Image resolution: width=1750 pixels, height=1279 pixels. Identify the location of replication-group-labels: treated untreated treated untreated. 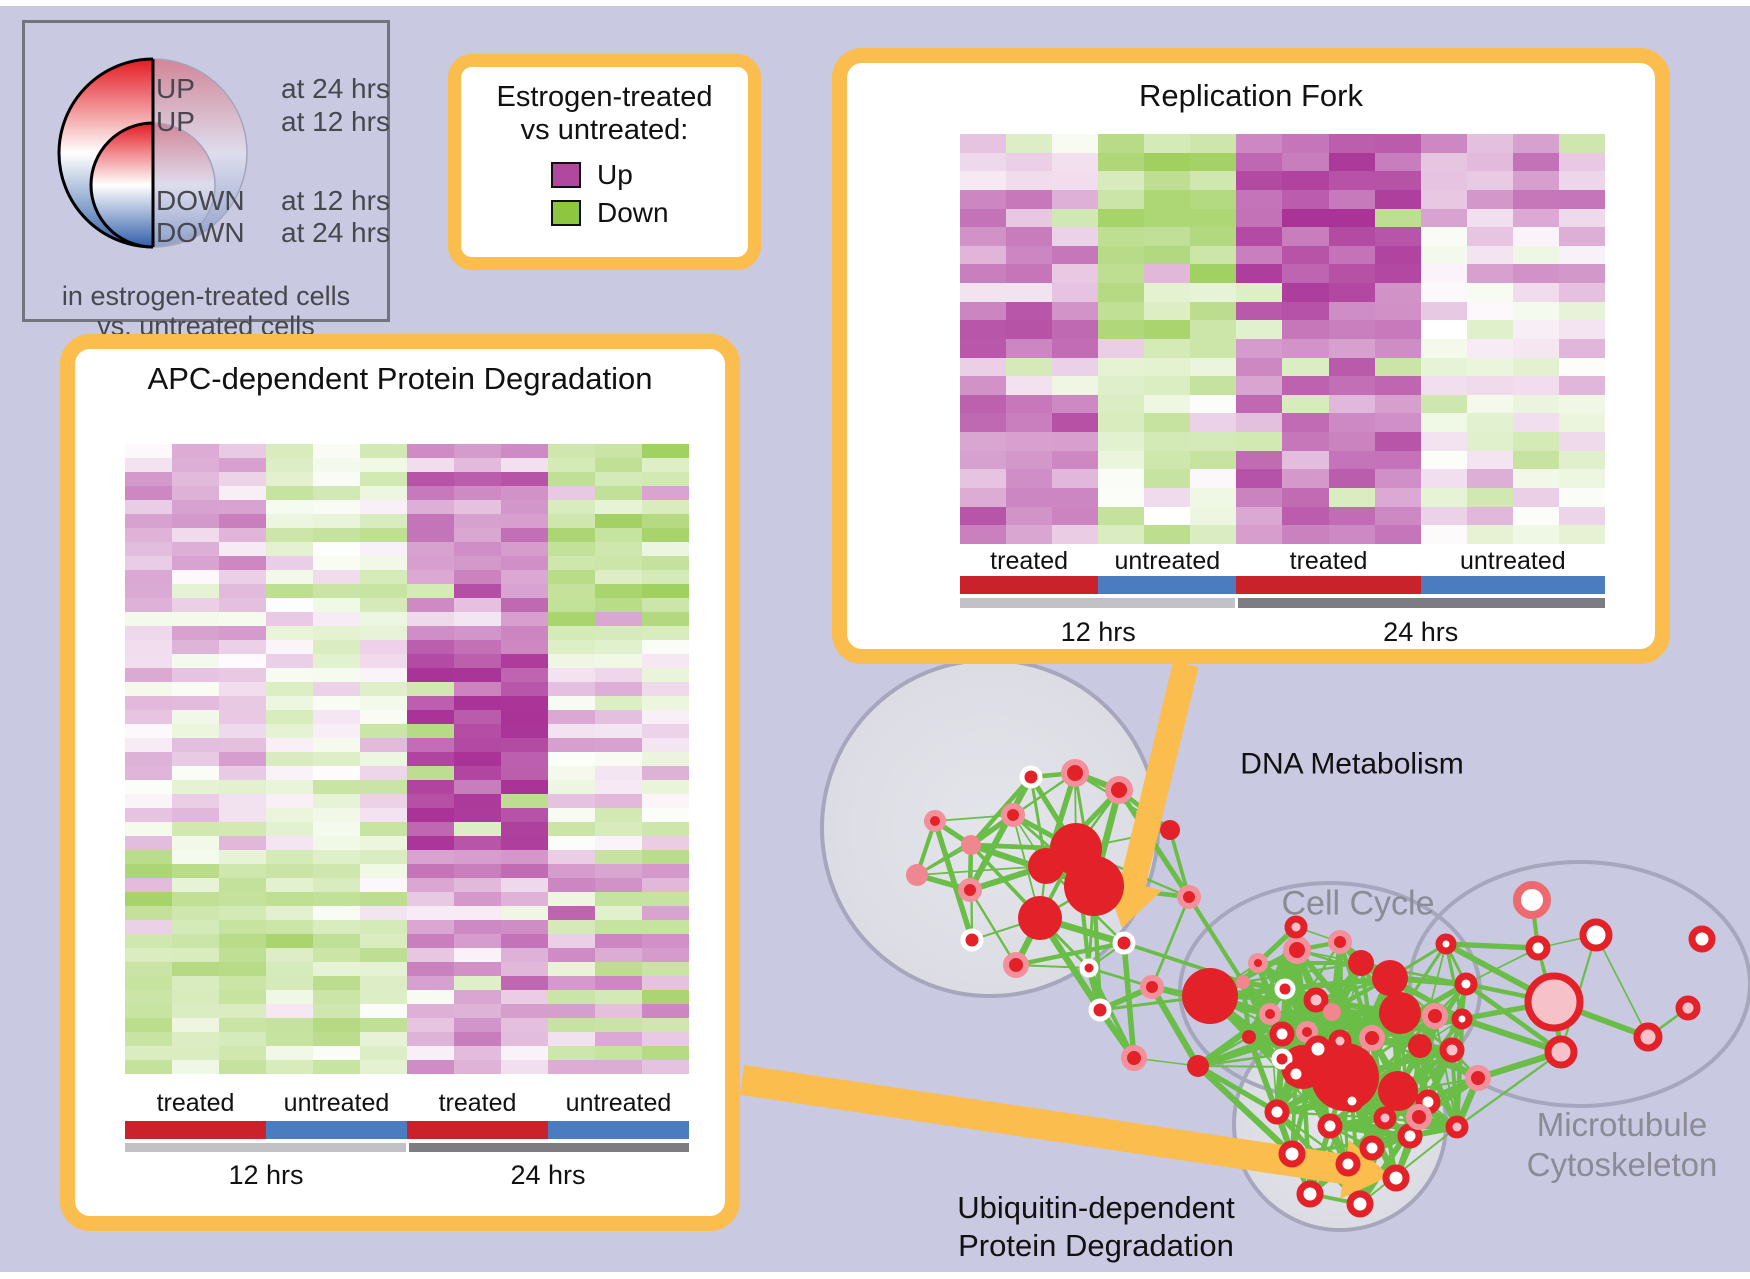
(1282, 561).